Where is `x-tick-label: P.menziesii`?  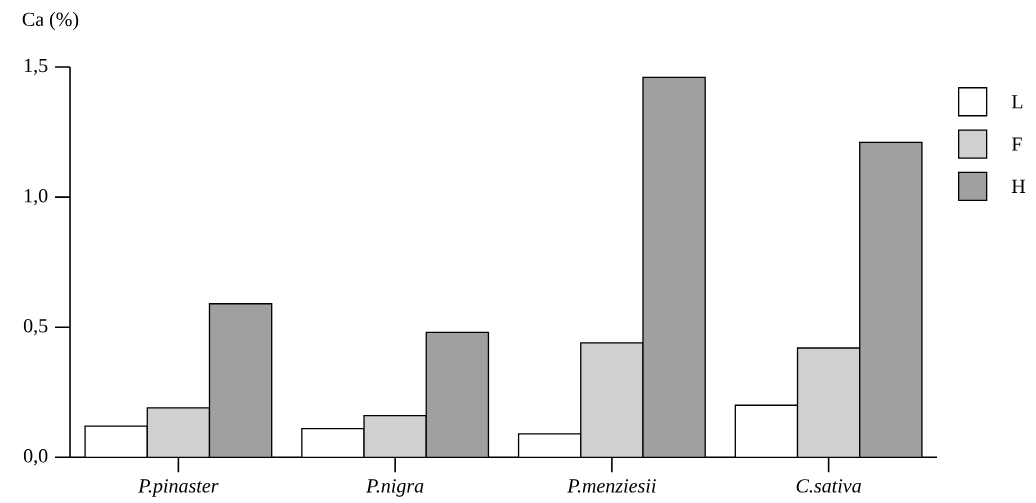 x-tick-label: P.menziesii is located at coordinates (611, 486).